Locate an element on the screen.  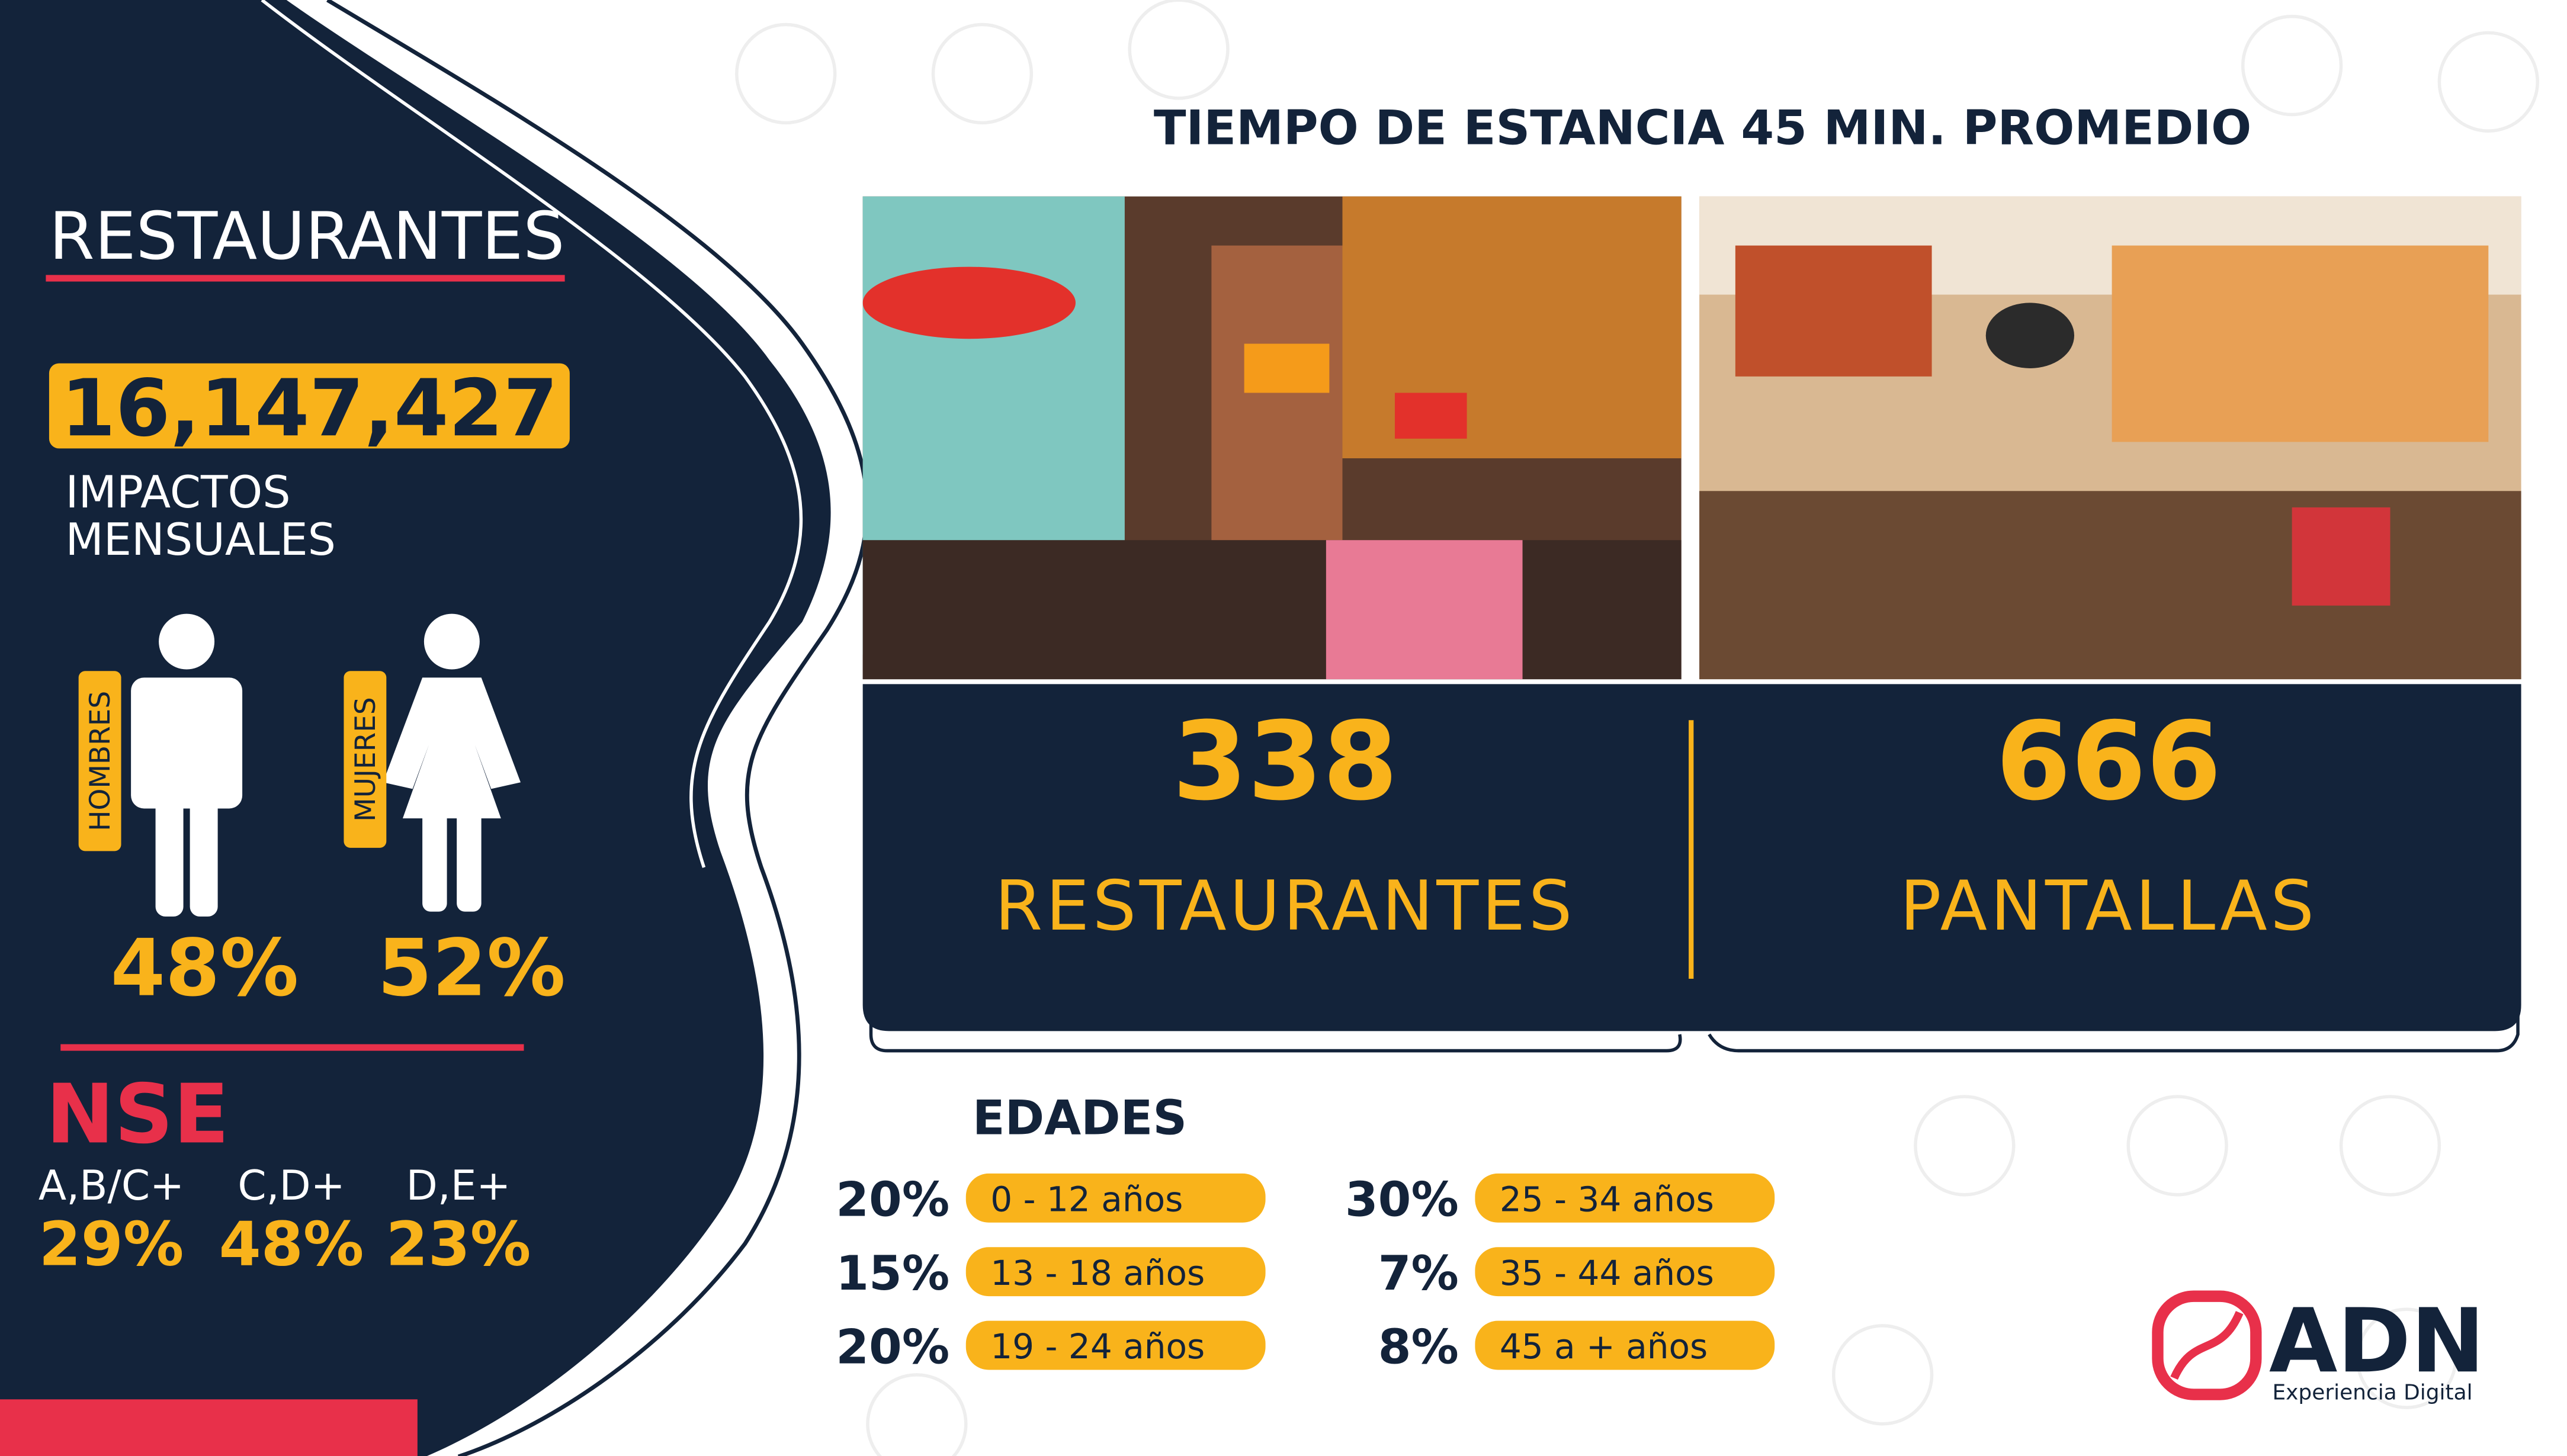
impacts-label: MENSUALES is located at coordinates (201, 539).